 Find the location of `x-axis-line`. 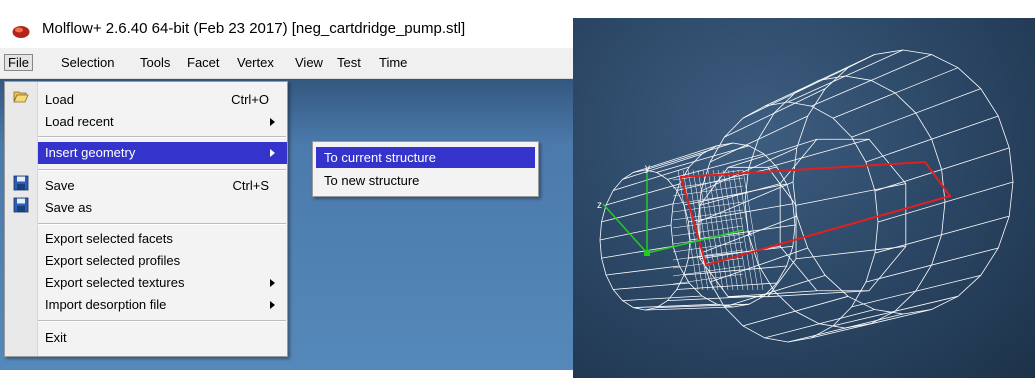

x-axis-line is located at coordinates (695, 241).